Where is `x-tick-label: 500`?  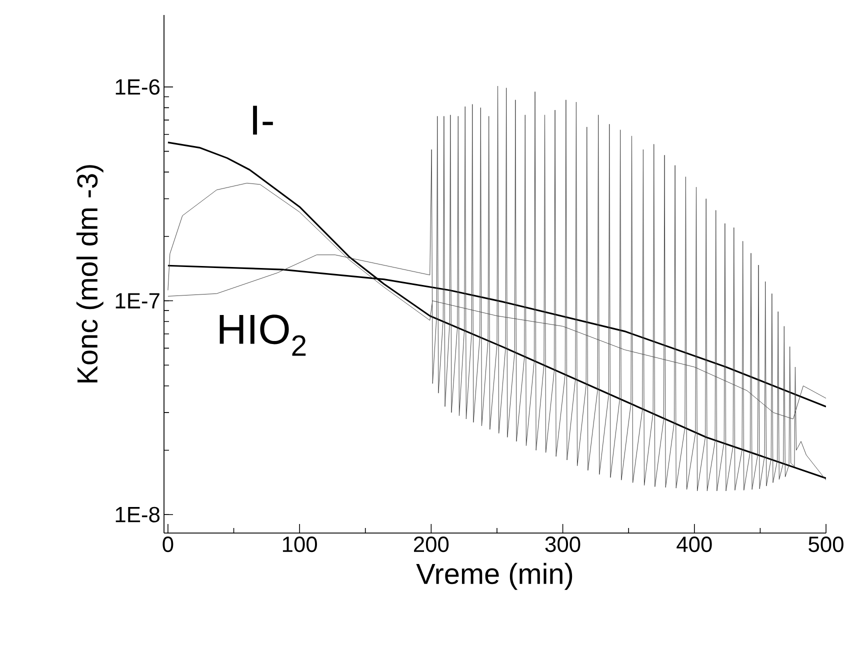
x-tick-label: 500 is located at coordinates (826, 544).